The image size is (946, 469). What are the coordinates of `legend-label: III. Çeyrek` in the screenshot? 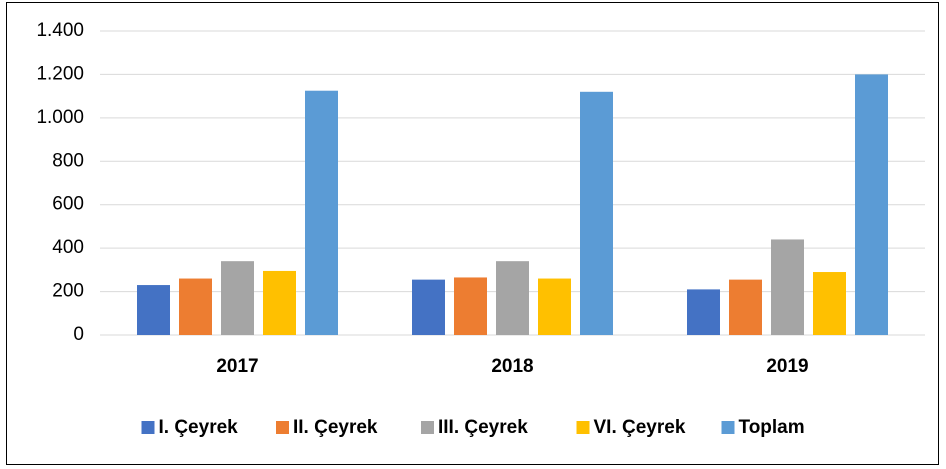 It's located at (483, 427).